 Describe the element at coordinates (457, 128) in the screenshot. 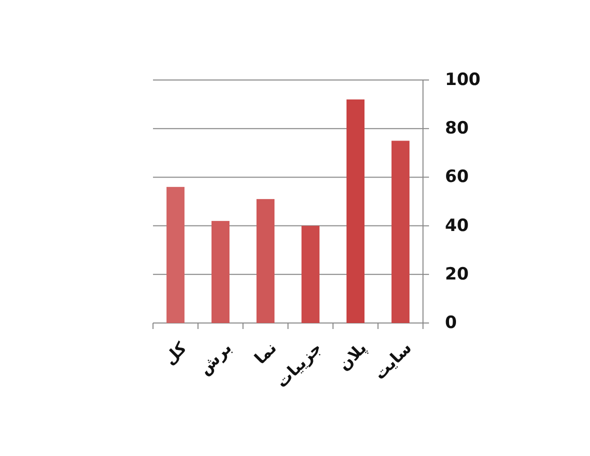

I see `y-tick-label: 80` at that location.